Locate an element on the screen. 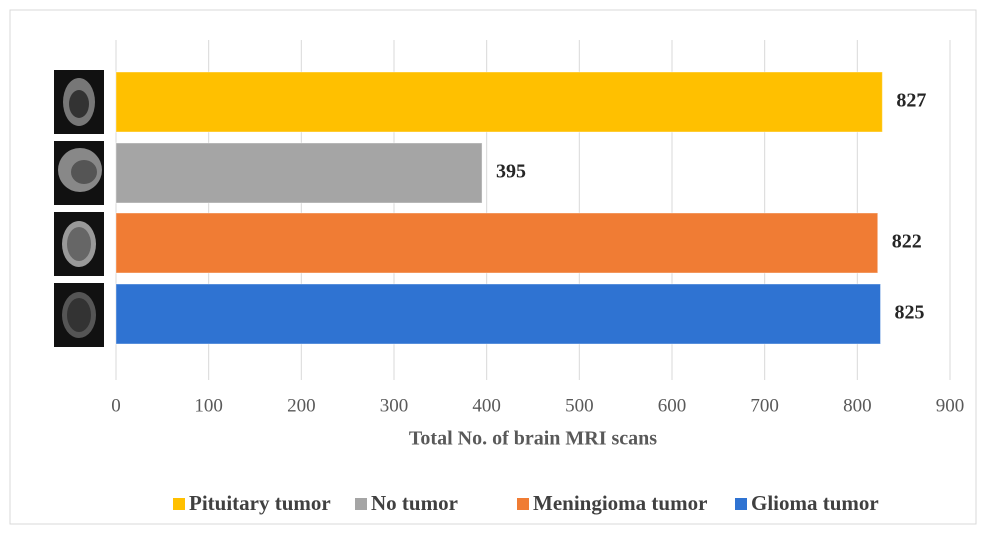  x-tick-label: 800 is located at coordinates (857, 405).